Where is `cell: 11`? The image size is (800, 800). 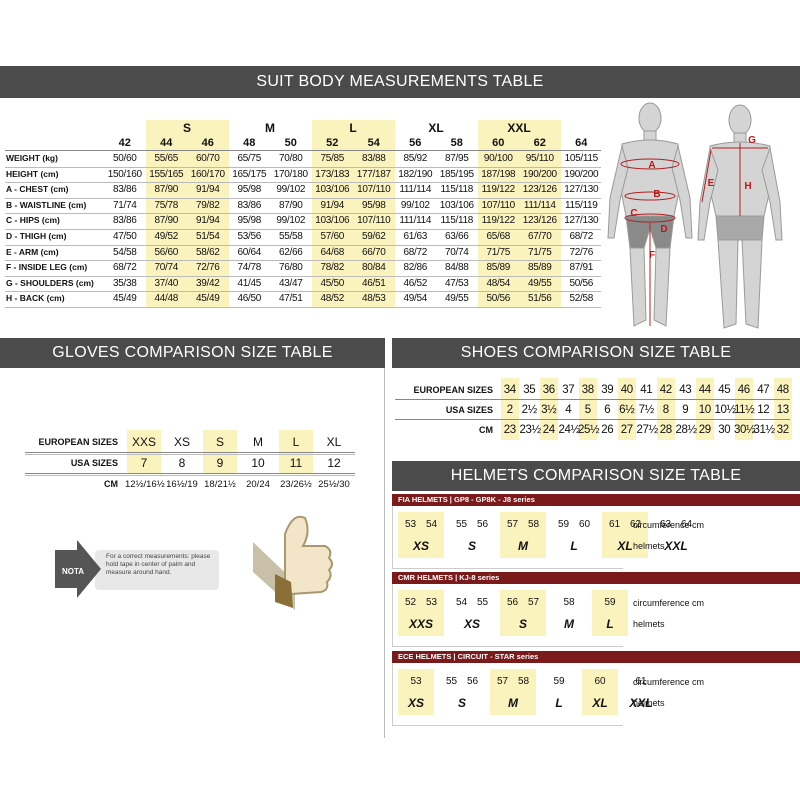
cell: 11 is located at coordinates (296, 463).